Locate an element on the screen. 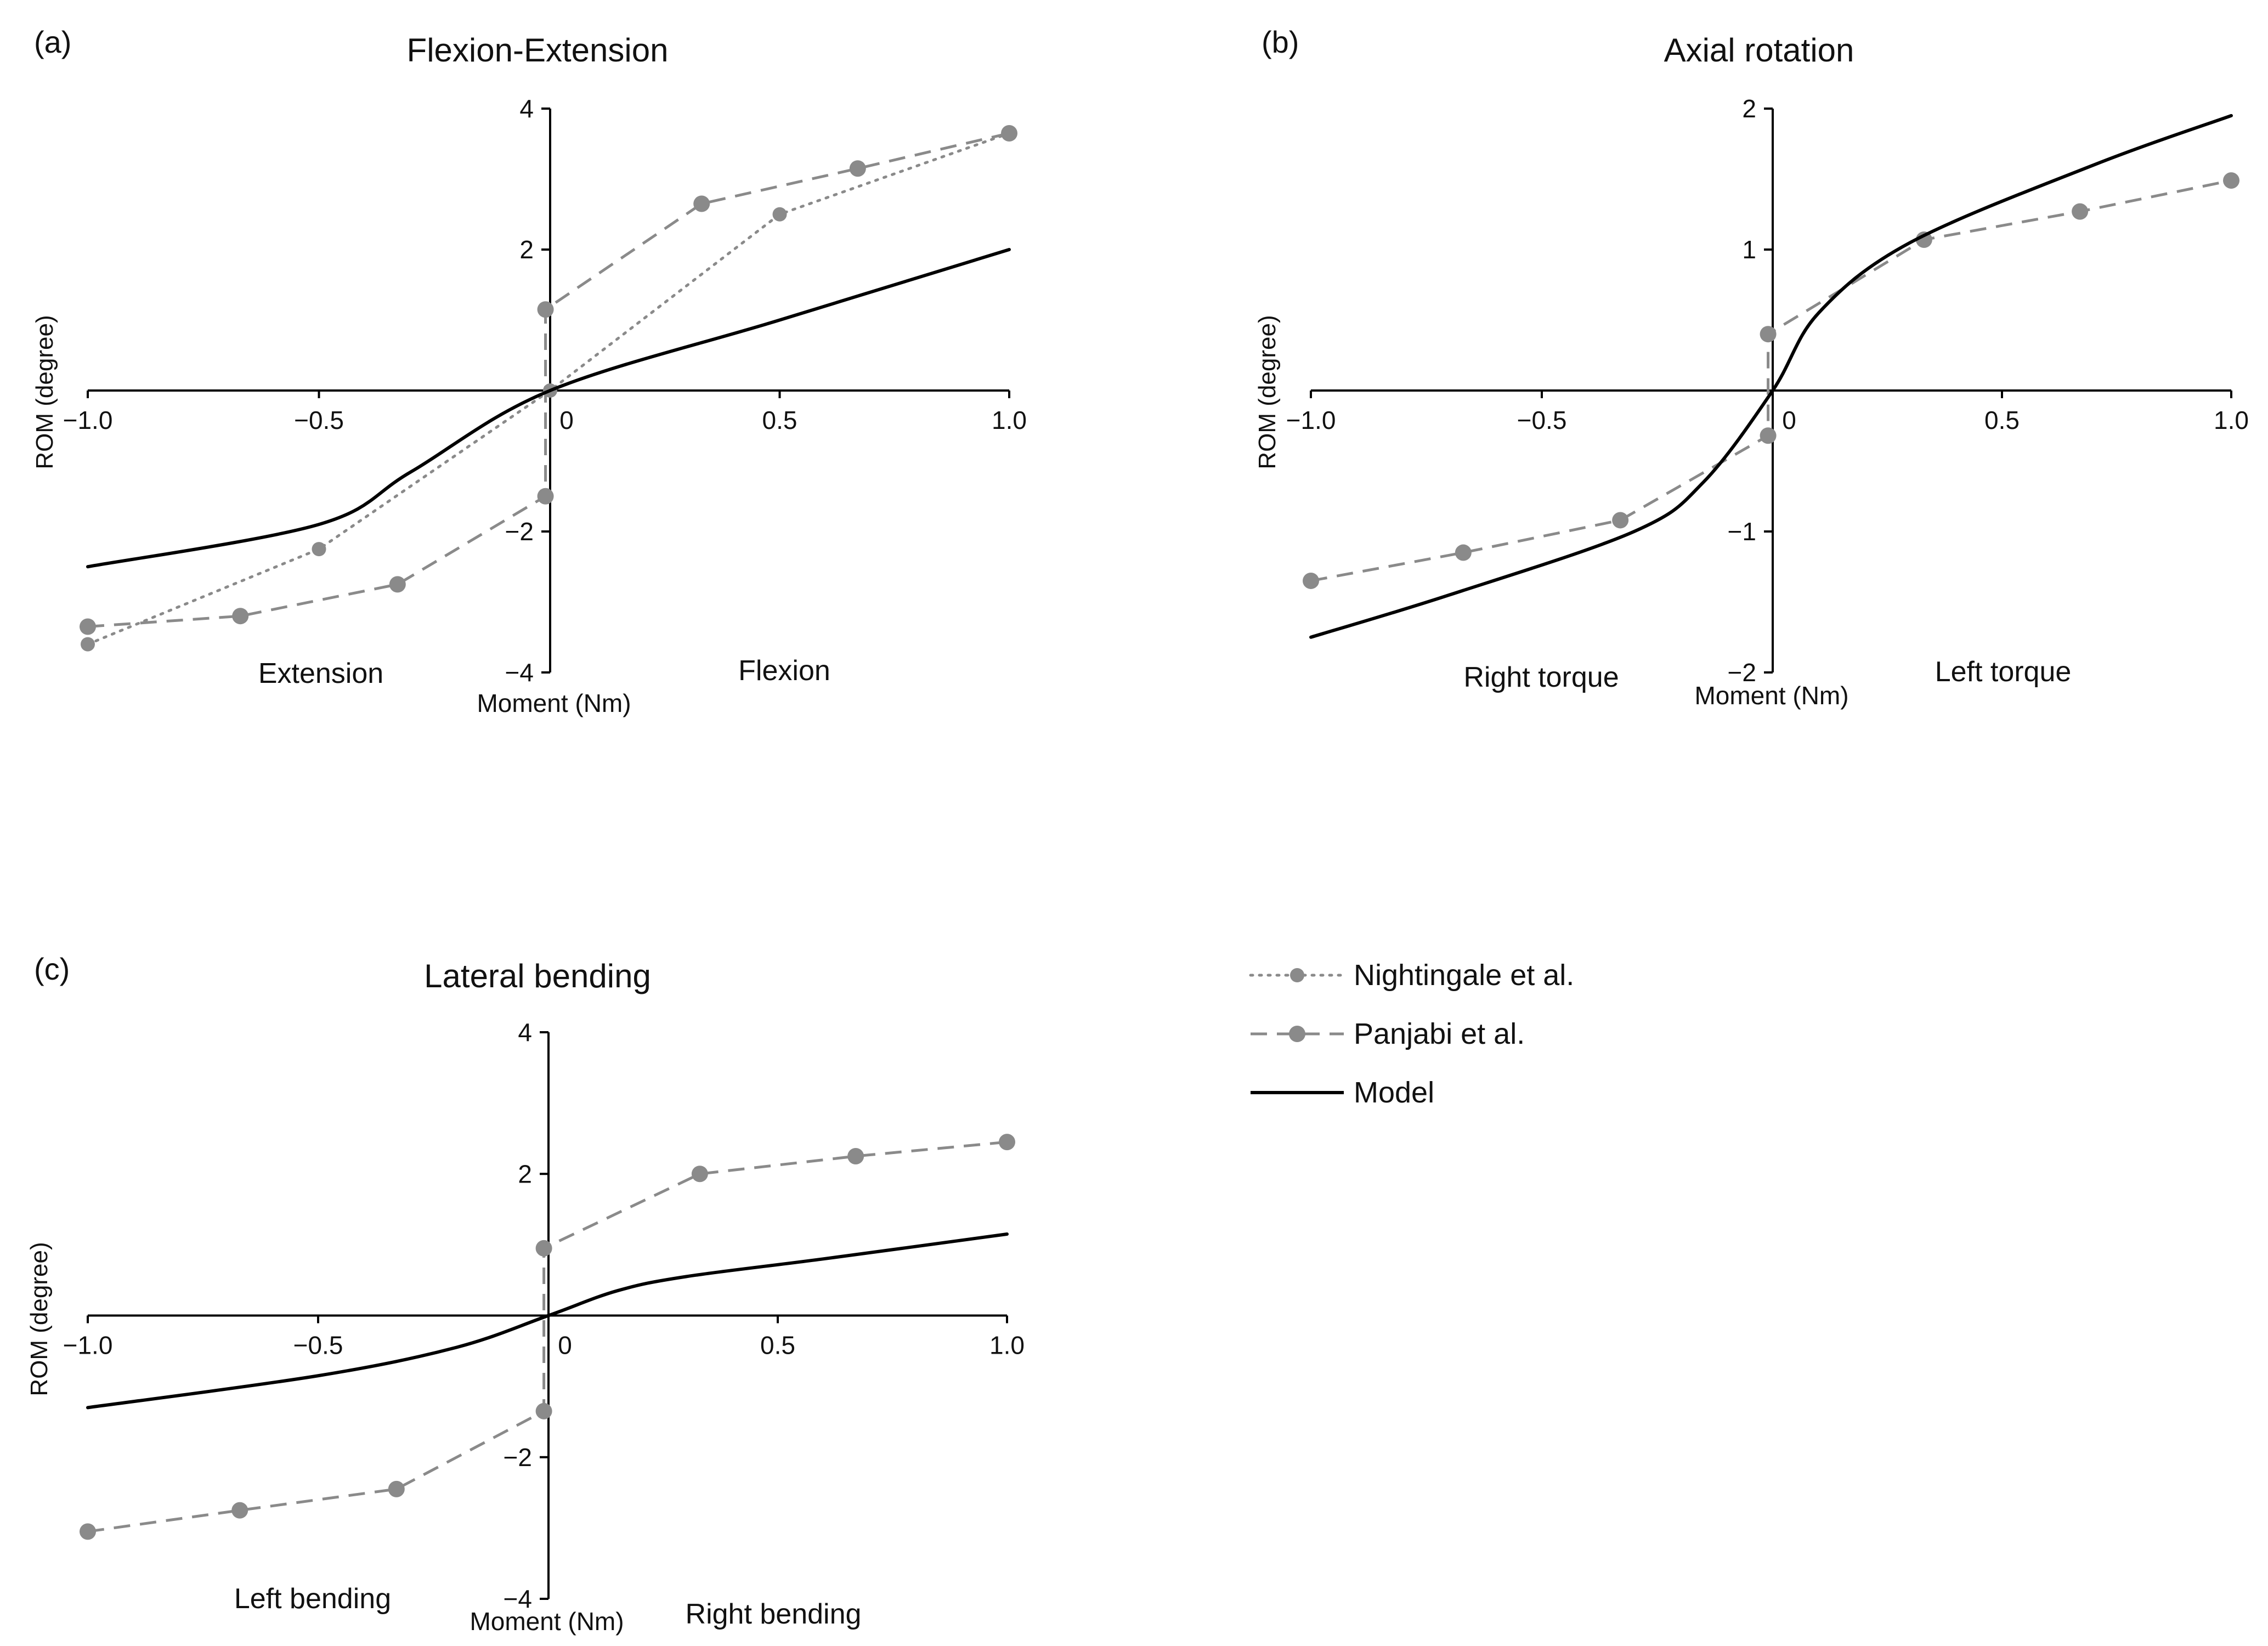  series-line-nightingale is located at coordinates (548, 389).